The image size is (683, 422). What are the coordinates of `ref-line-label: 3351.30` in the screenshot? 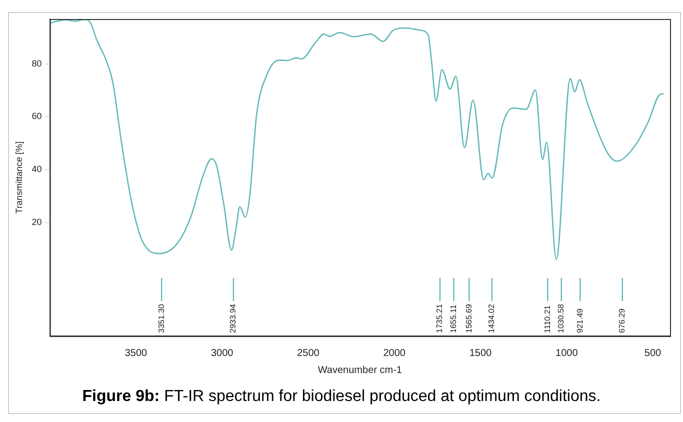 It's located at (161, 318).